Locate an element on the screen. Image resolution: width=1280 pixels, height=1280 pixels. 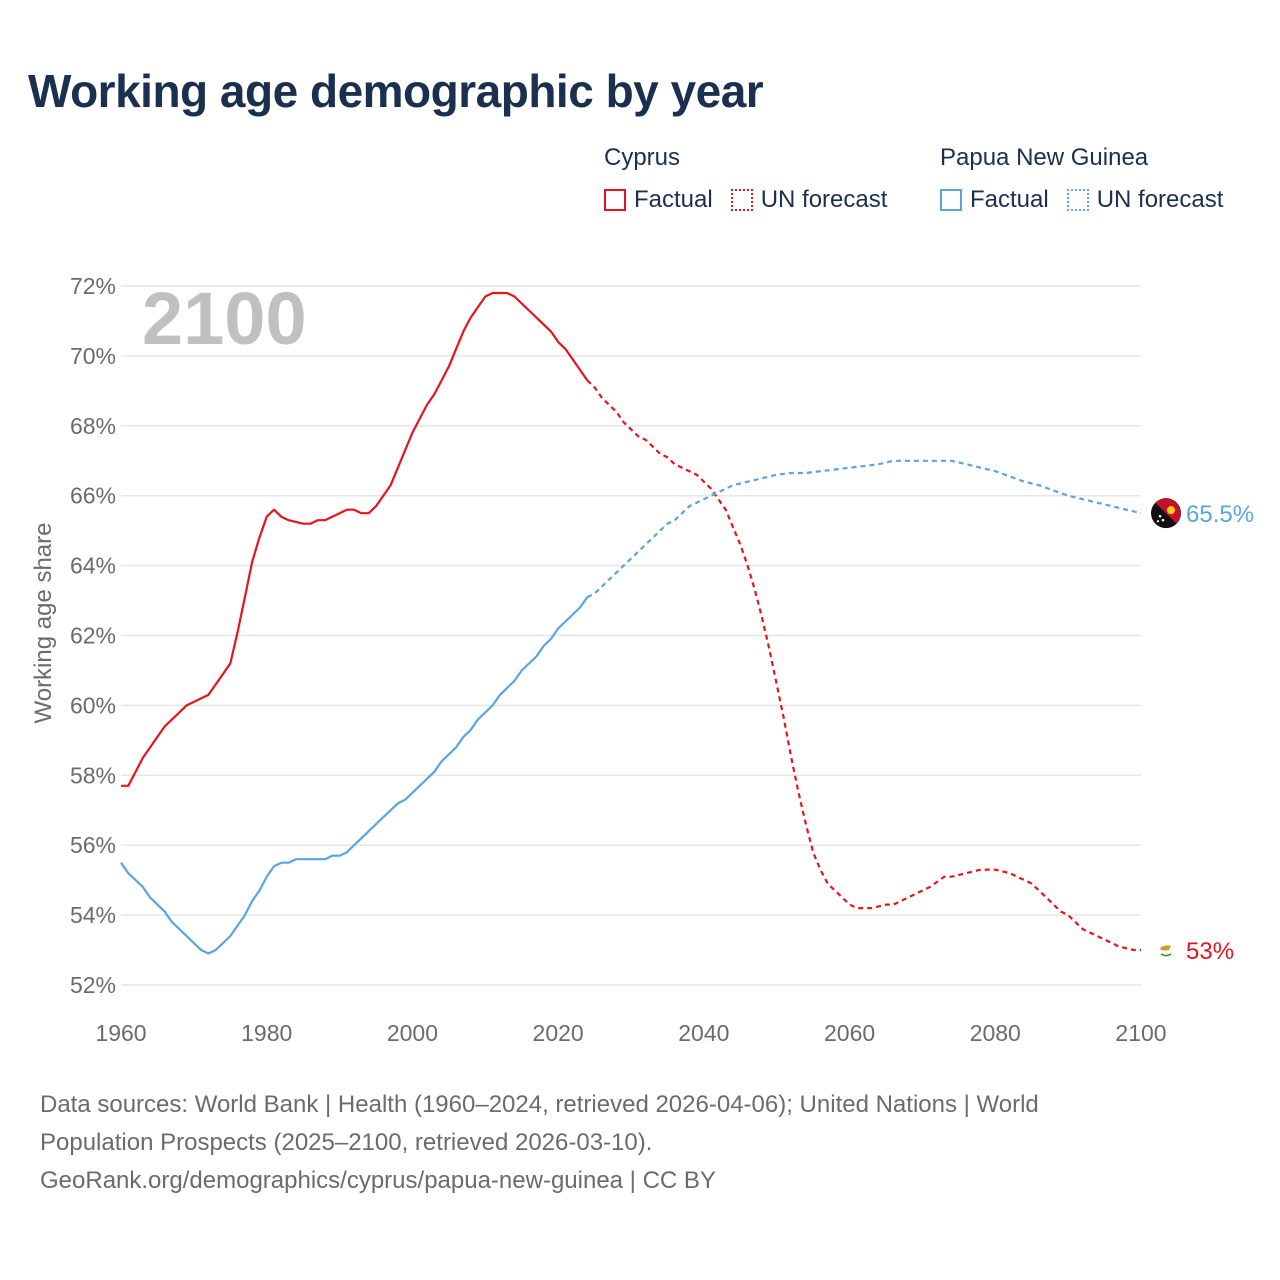
series-line-cyprus-factual is located at coordinates (355, 539).